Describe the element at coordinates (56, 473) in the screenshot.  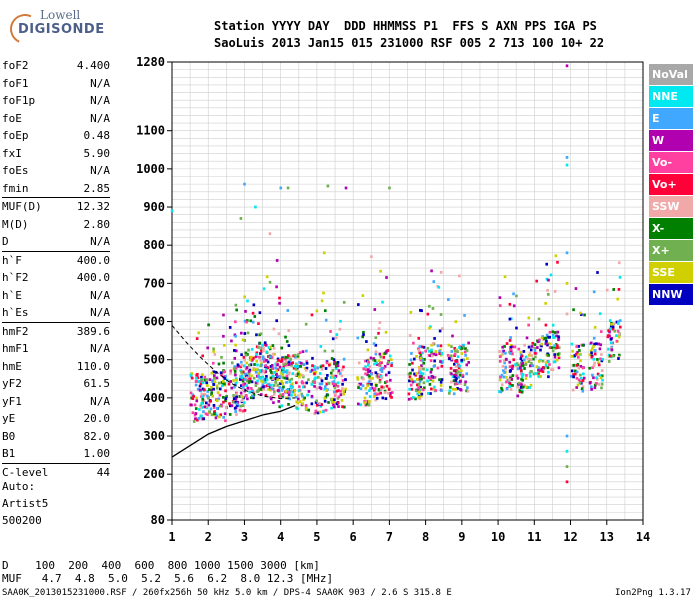
I see `param-row: C-level 44` at that location.